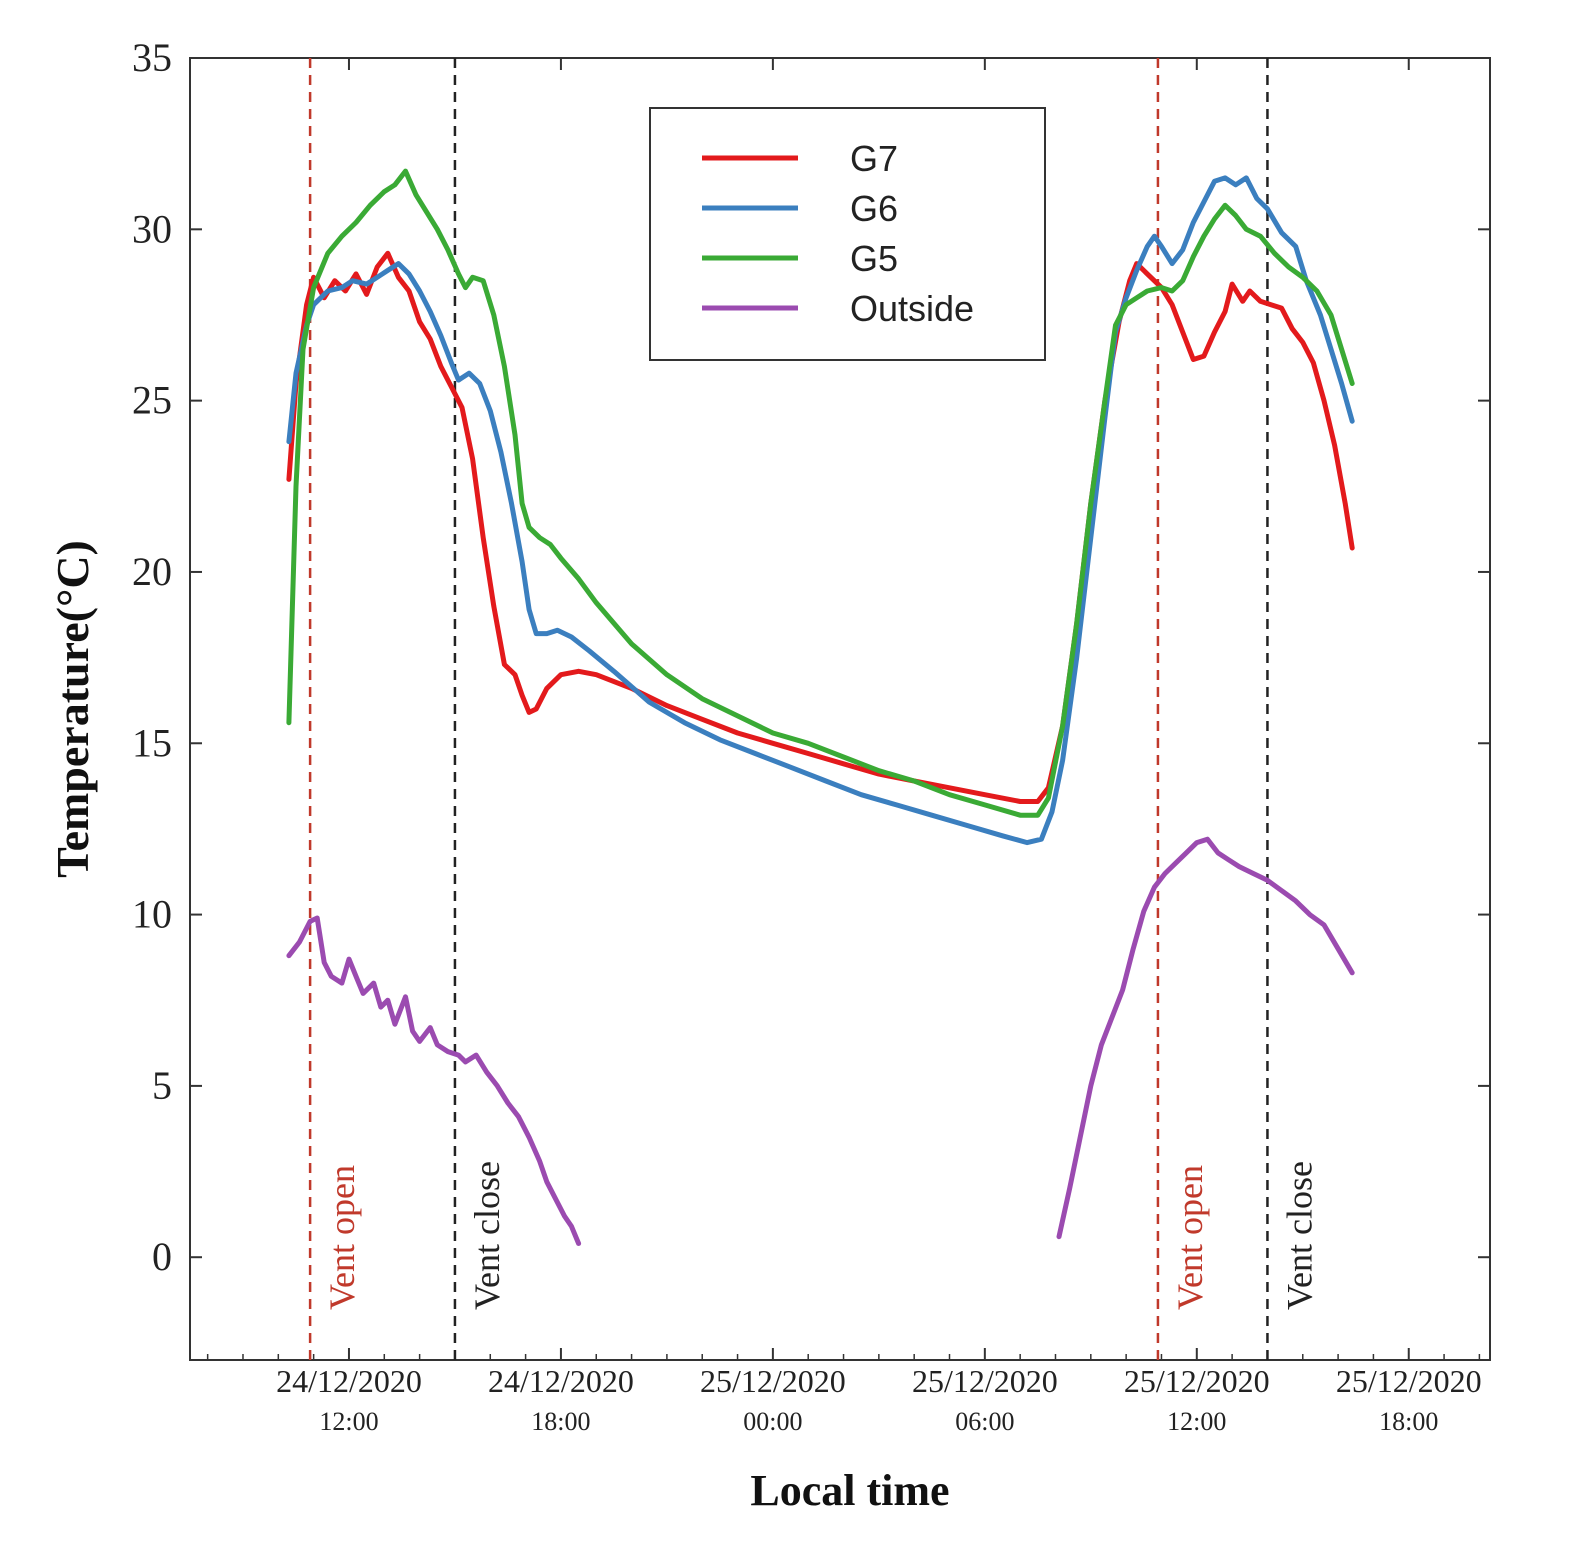 The image size is (1580, 1552). What do you see at coordinates (912, 308) in the screenshot?
I see `legend-label-outside: Outside` at bounding box center [912, 308].